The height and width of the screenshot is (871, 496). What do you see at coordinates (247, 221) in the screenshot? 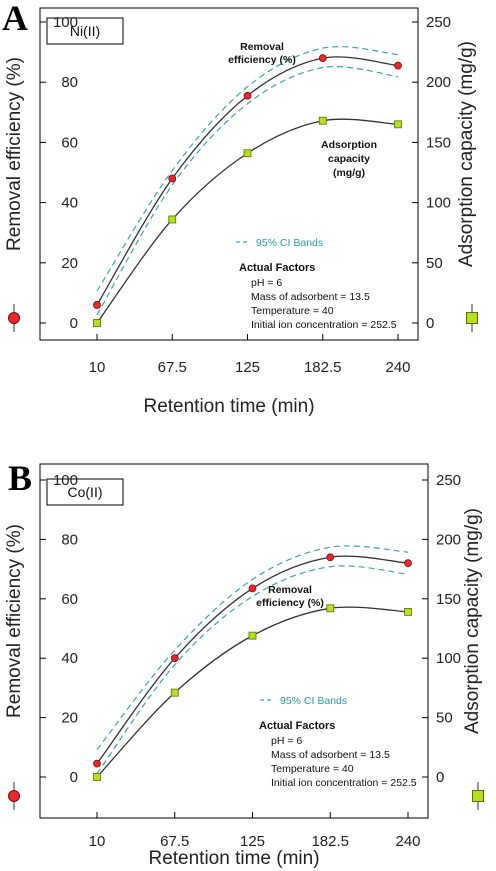
I see `fit-line-adsorption` at bounding box center [247, 221].